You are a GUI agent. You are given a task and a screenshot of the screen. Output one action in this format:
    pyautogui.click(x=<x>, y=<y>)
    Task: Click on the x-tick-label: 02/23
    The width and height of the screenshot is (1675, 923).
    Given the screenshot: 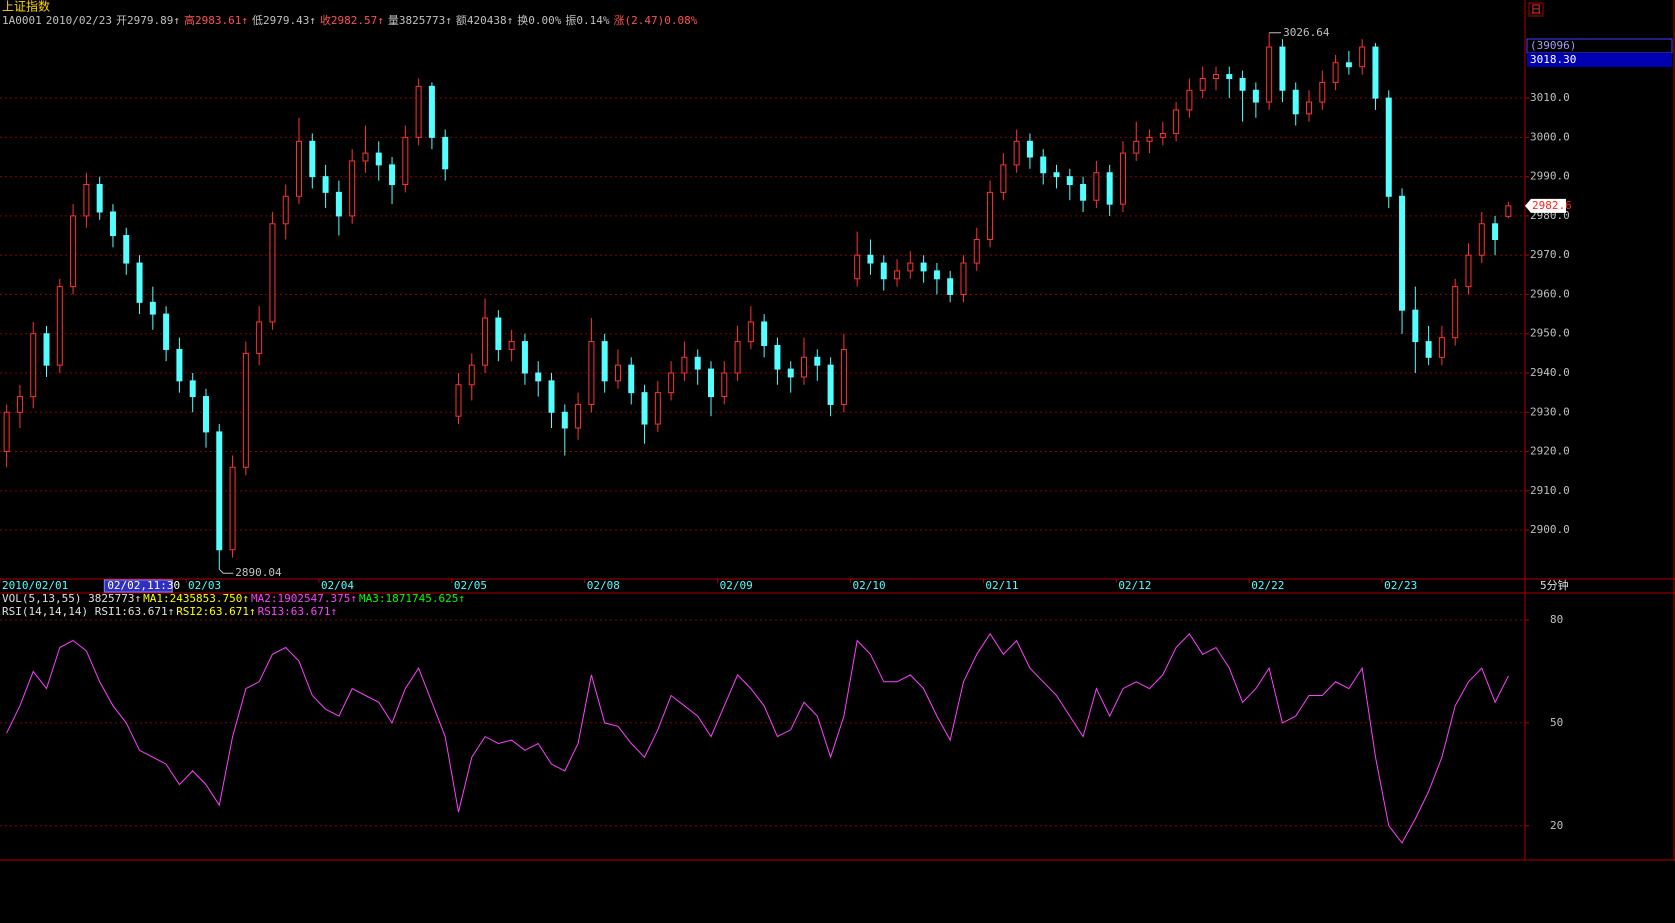 What is the action you would take?
    pyautogui.click(x=1400, y=585)
    